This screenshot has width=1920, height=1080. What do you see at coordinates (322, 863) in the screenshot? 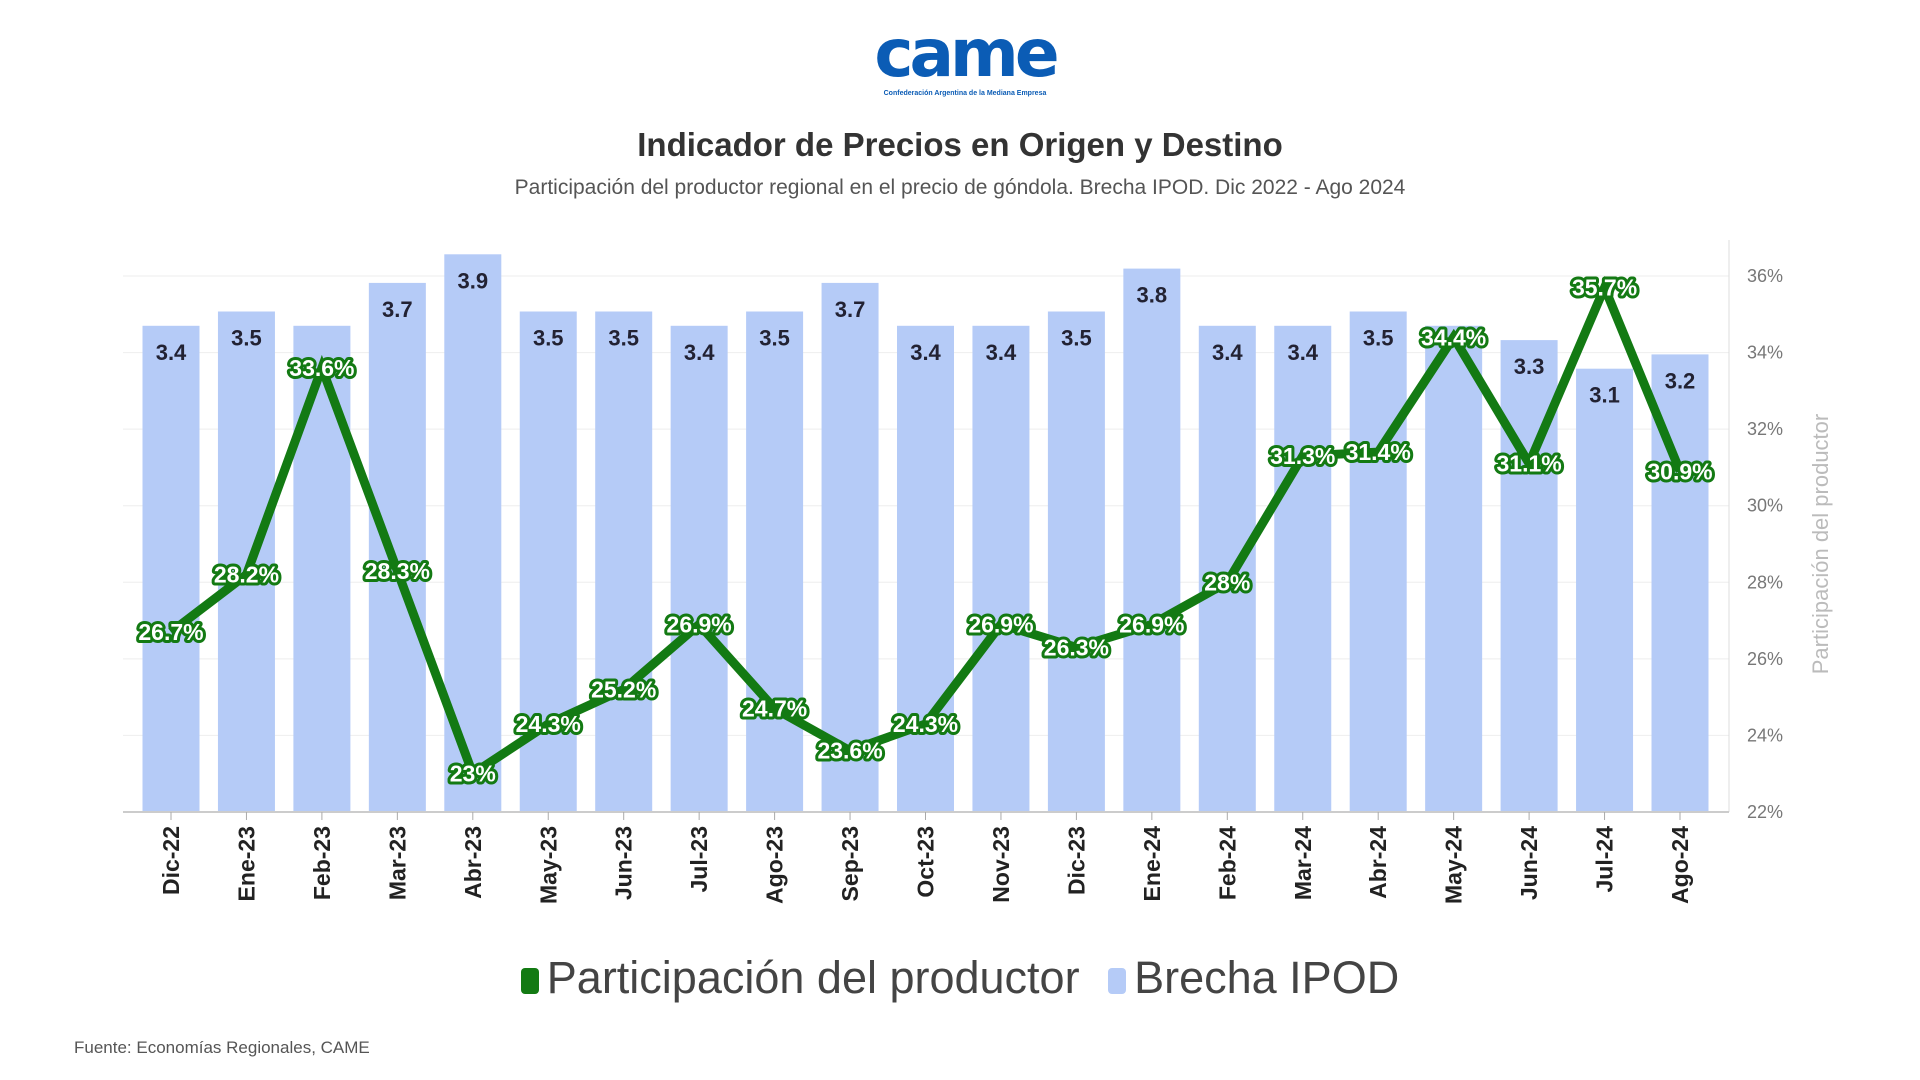
I see `x-tick-label: Feb-23` at bounding box center [322, 863].